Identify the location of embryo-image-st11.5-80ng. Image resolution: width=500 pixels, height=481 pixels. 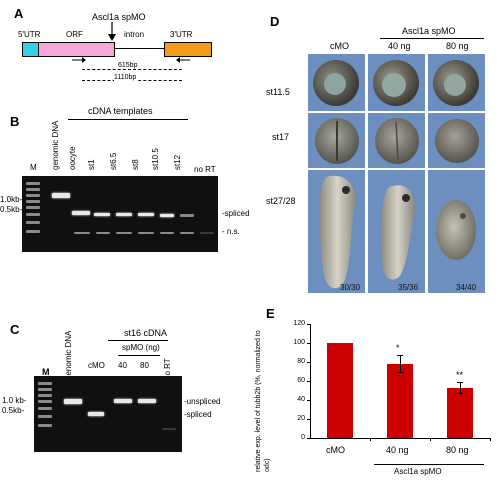
(456, 82).